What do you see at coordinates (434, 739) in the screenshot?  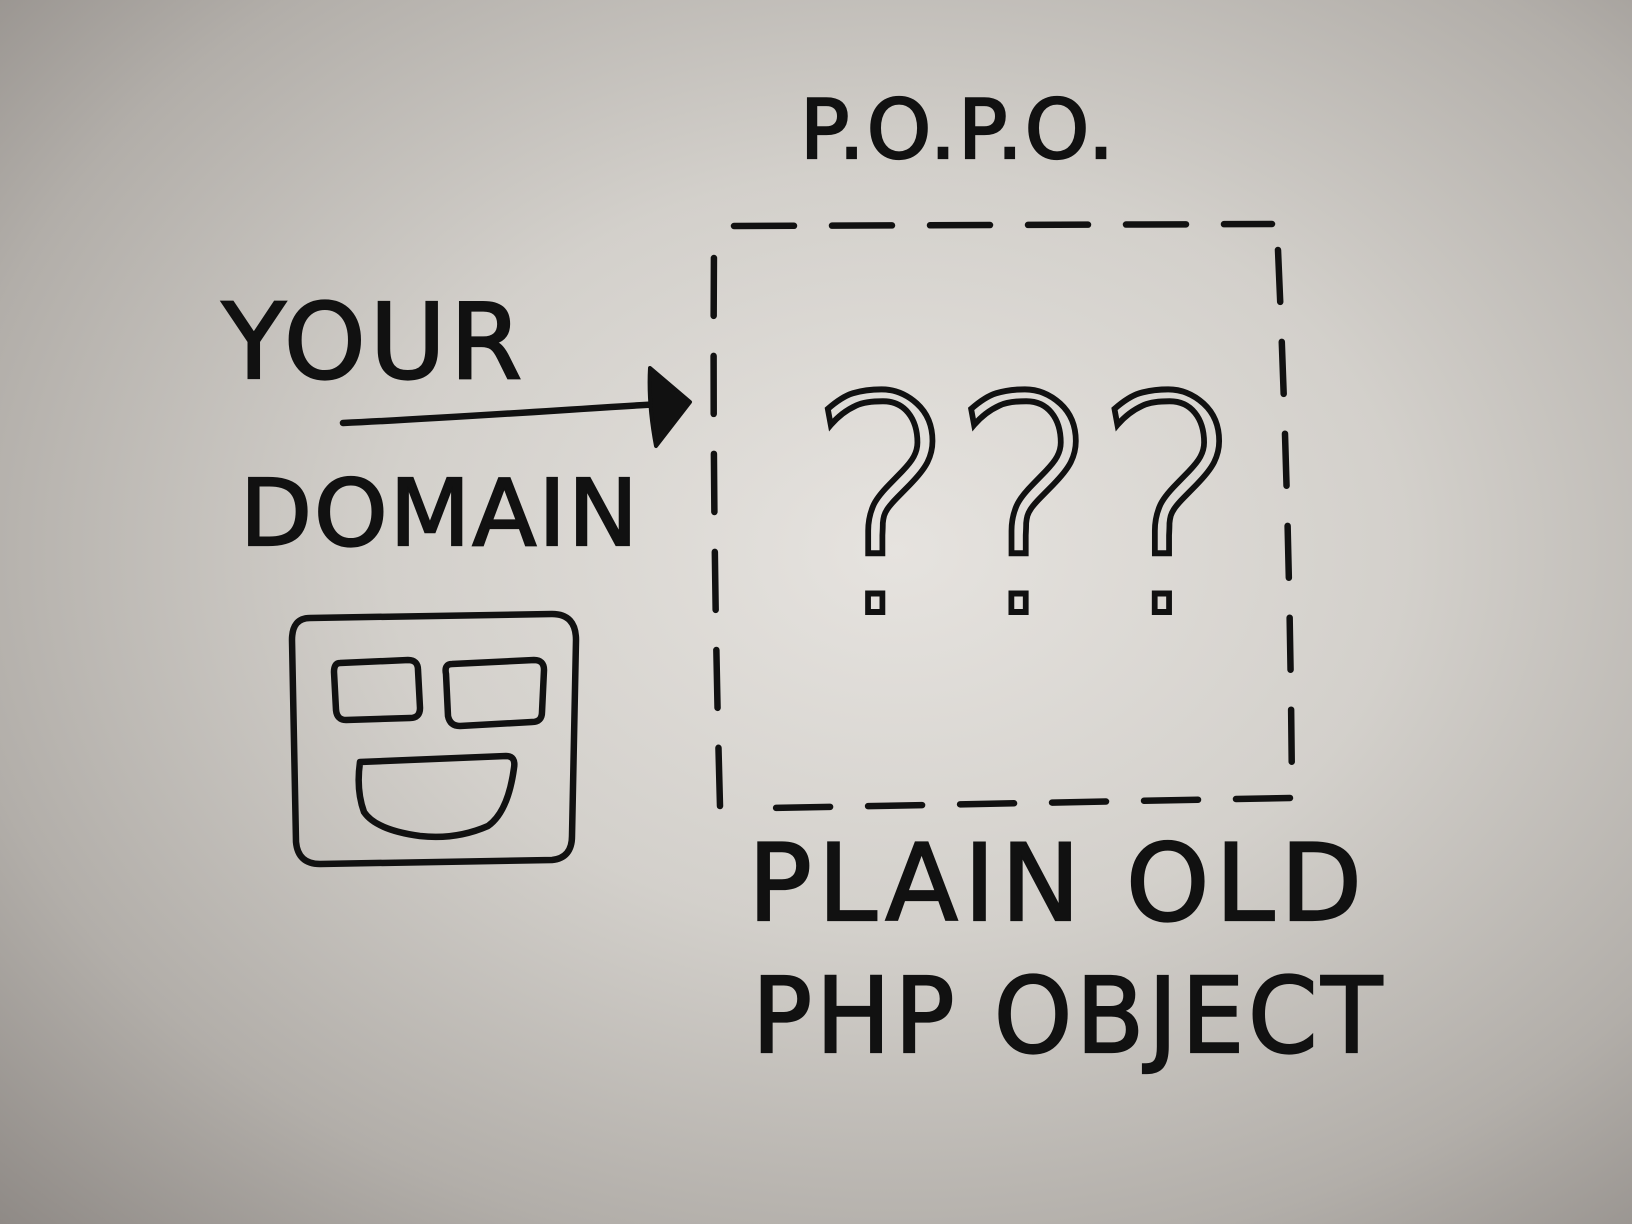 I see `square-face-icon` at bounding box center [434, 739].